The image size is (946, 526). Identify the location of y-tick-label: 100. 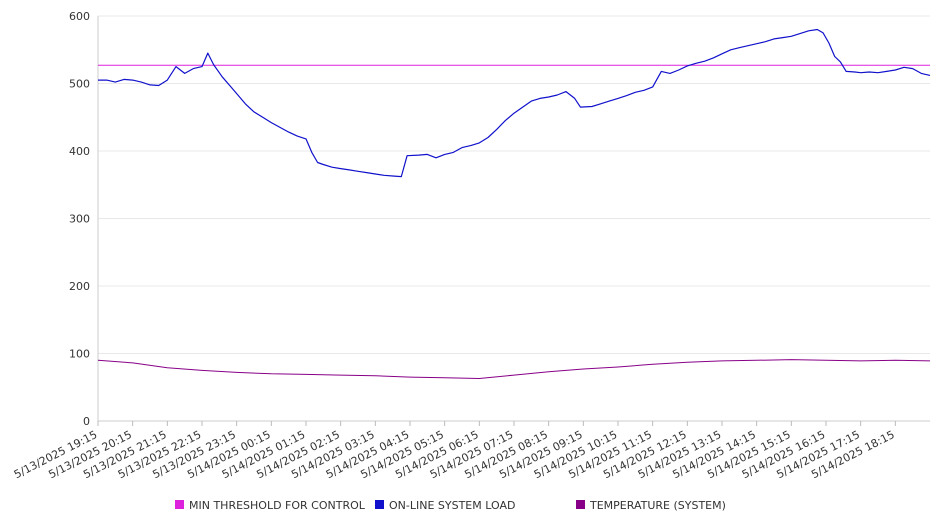
(79, 354).